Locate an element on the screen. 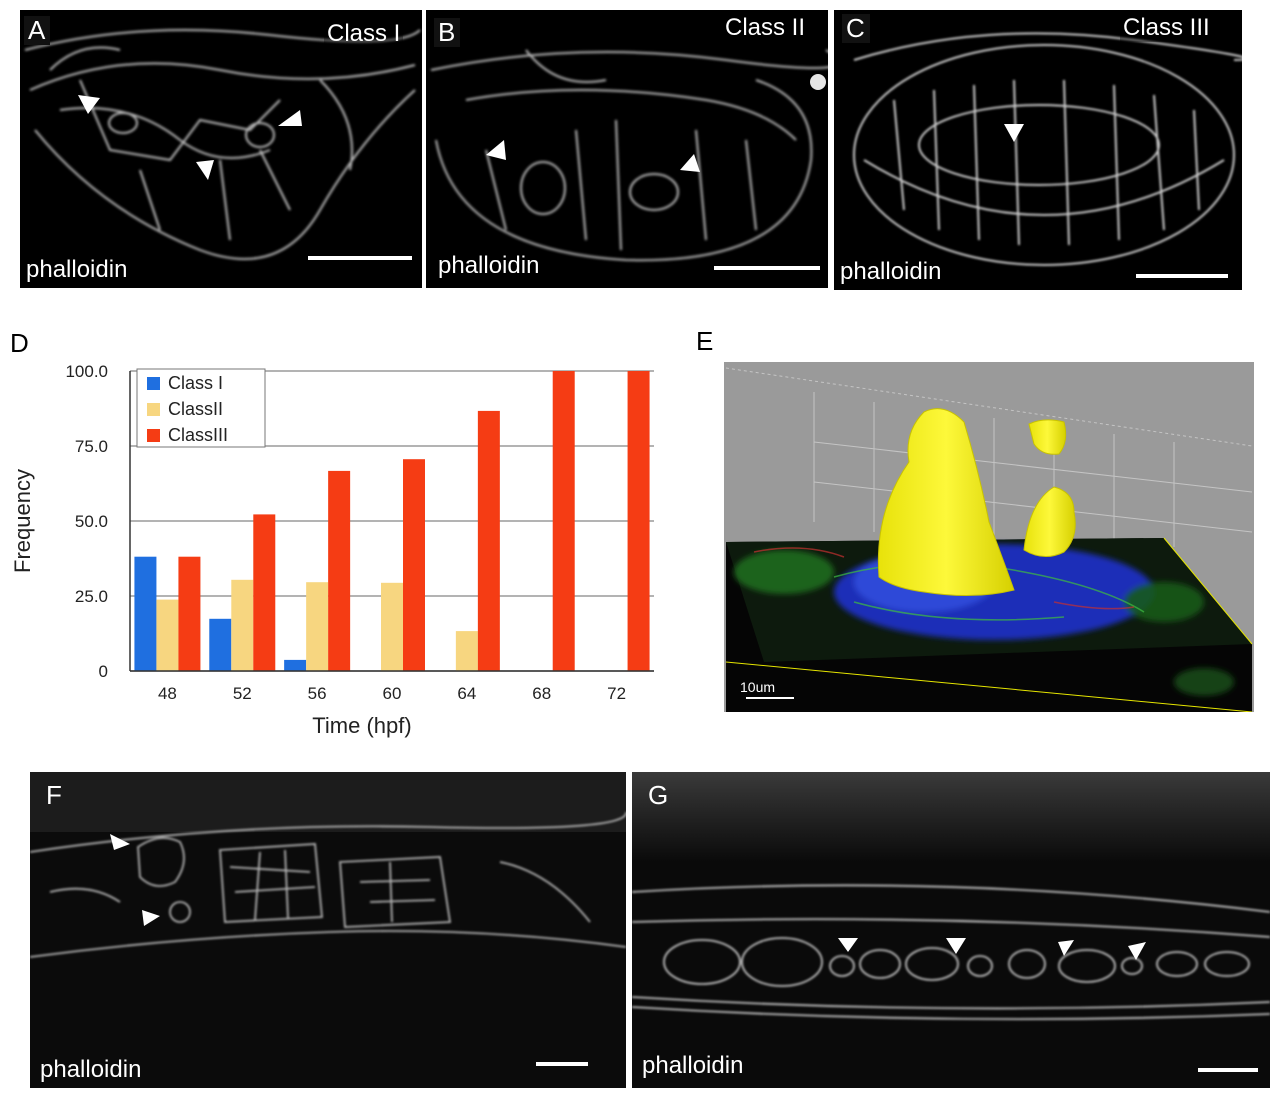  scale-label-e: 10um is located at coordinates (758, 687).